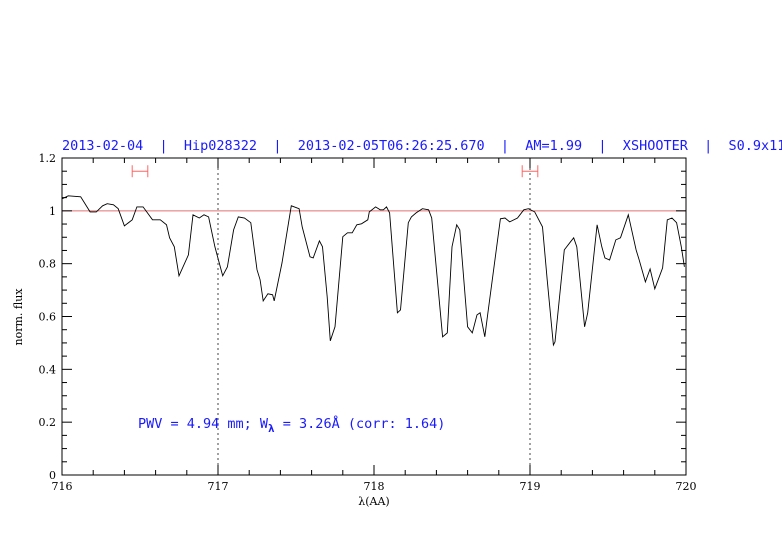  I want to click on y-tick-label: 0.6, so click(48, 317).